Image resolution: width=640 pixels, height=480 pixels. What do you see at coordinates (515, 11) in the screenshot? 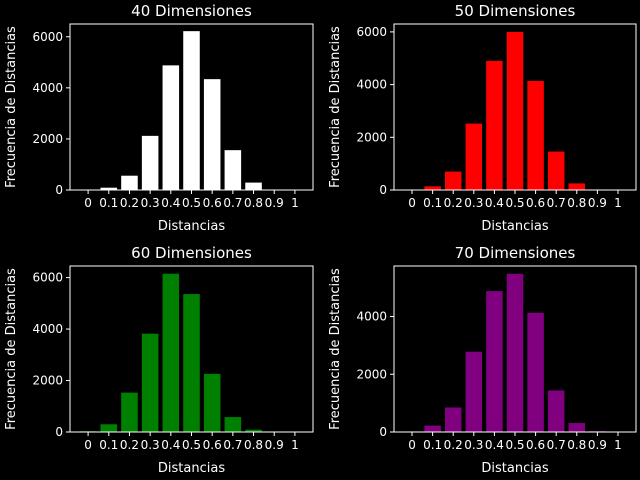
I see `chart-title: 50 Dimensiones` at bounding box center [515, 11].